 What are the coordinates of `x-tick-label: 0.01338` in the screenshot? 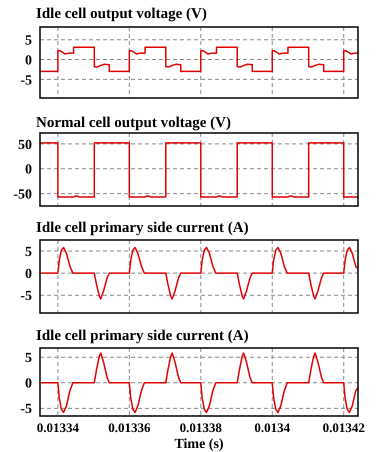 It's located at (201, 427).